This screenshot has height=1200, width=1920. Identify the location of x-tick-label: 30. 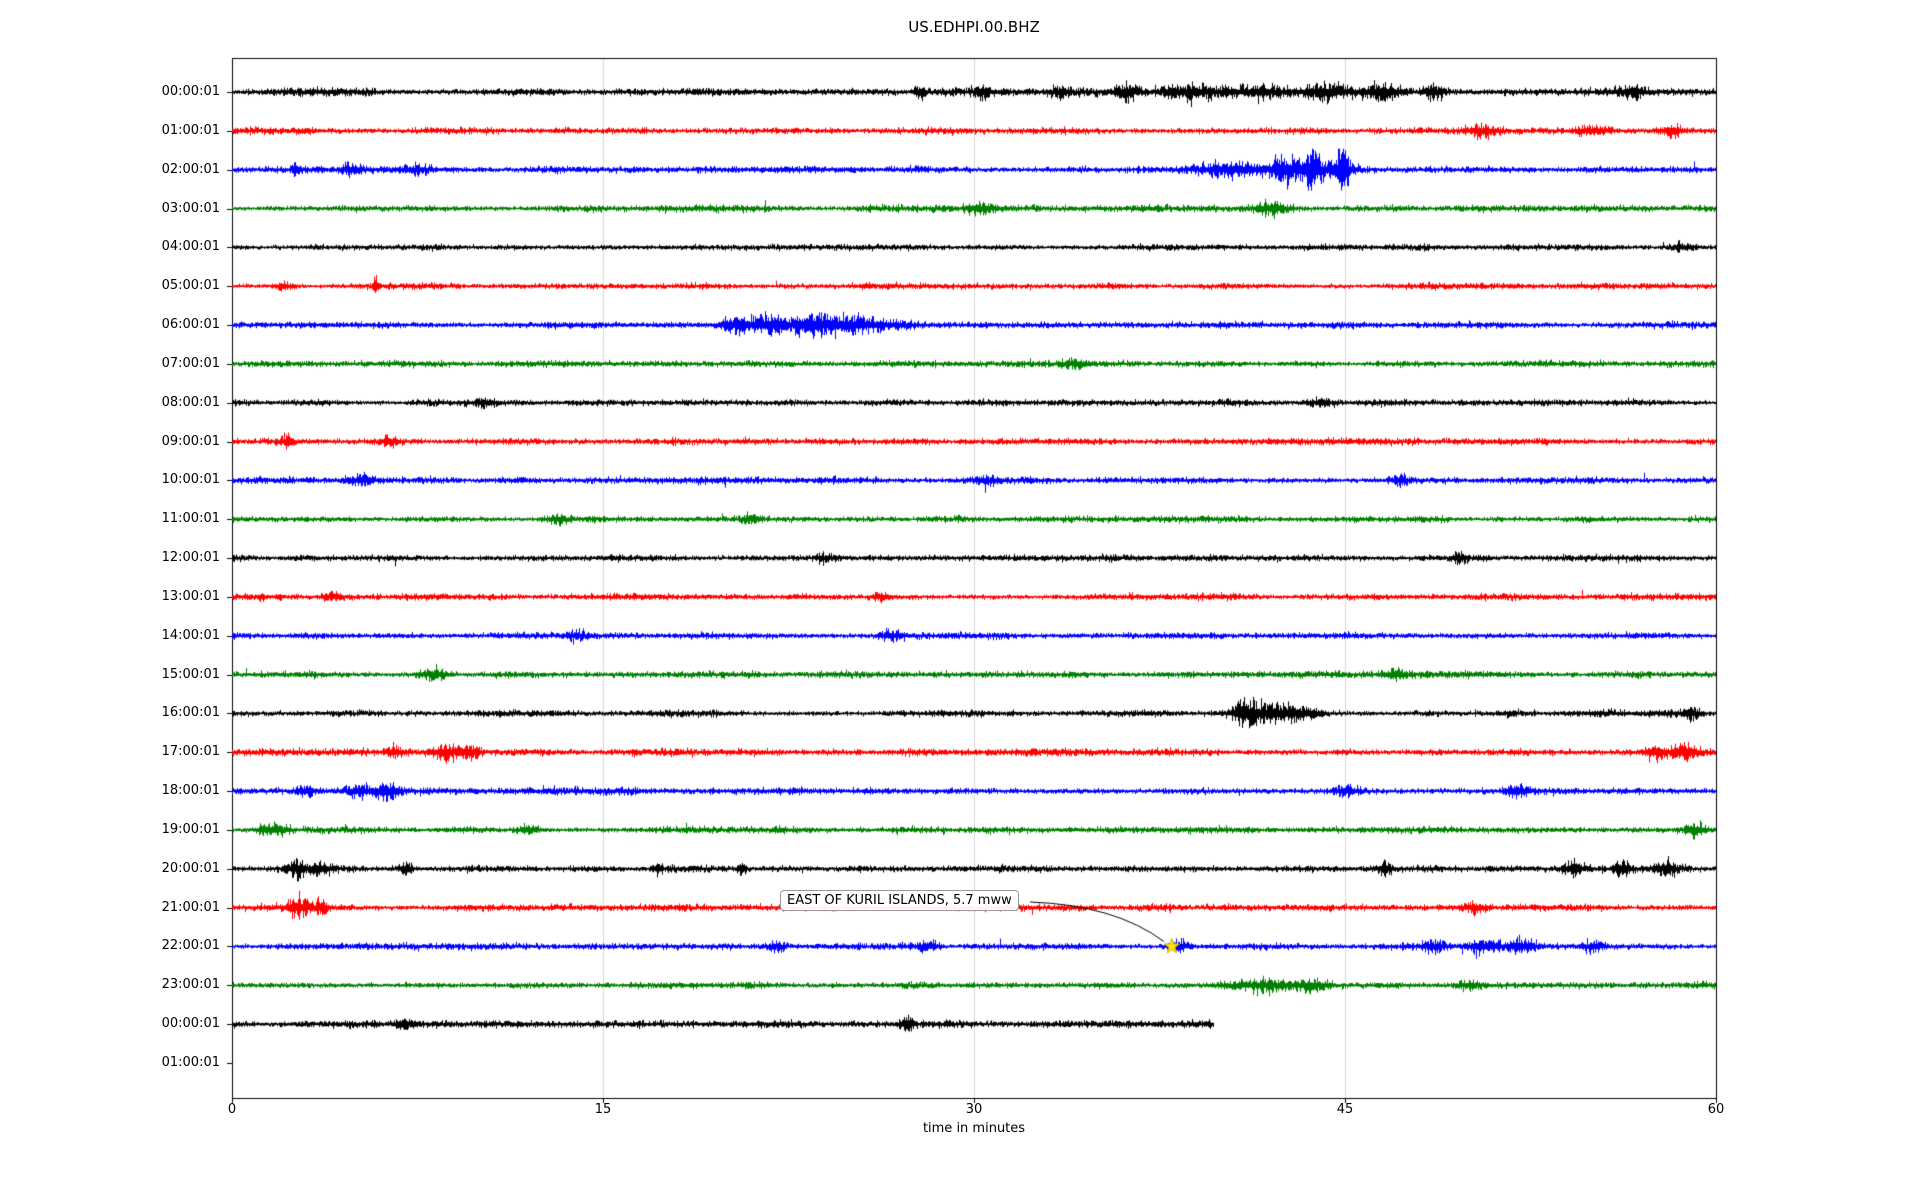
(974, 1109).